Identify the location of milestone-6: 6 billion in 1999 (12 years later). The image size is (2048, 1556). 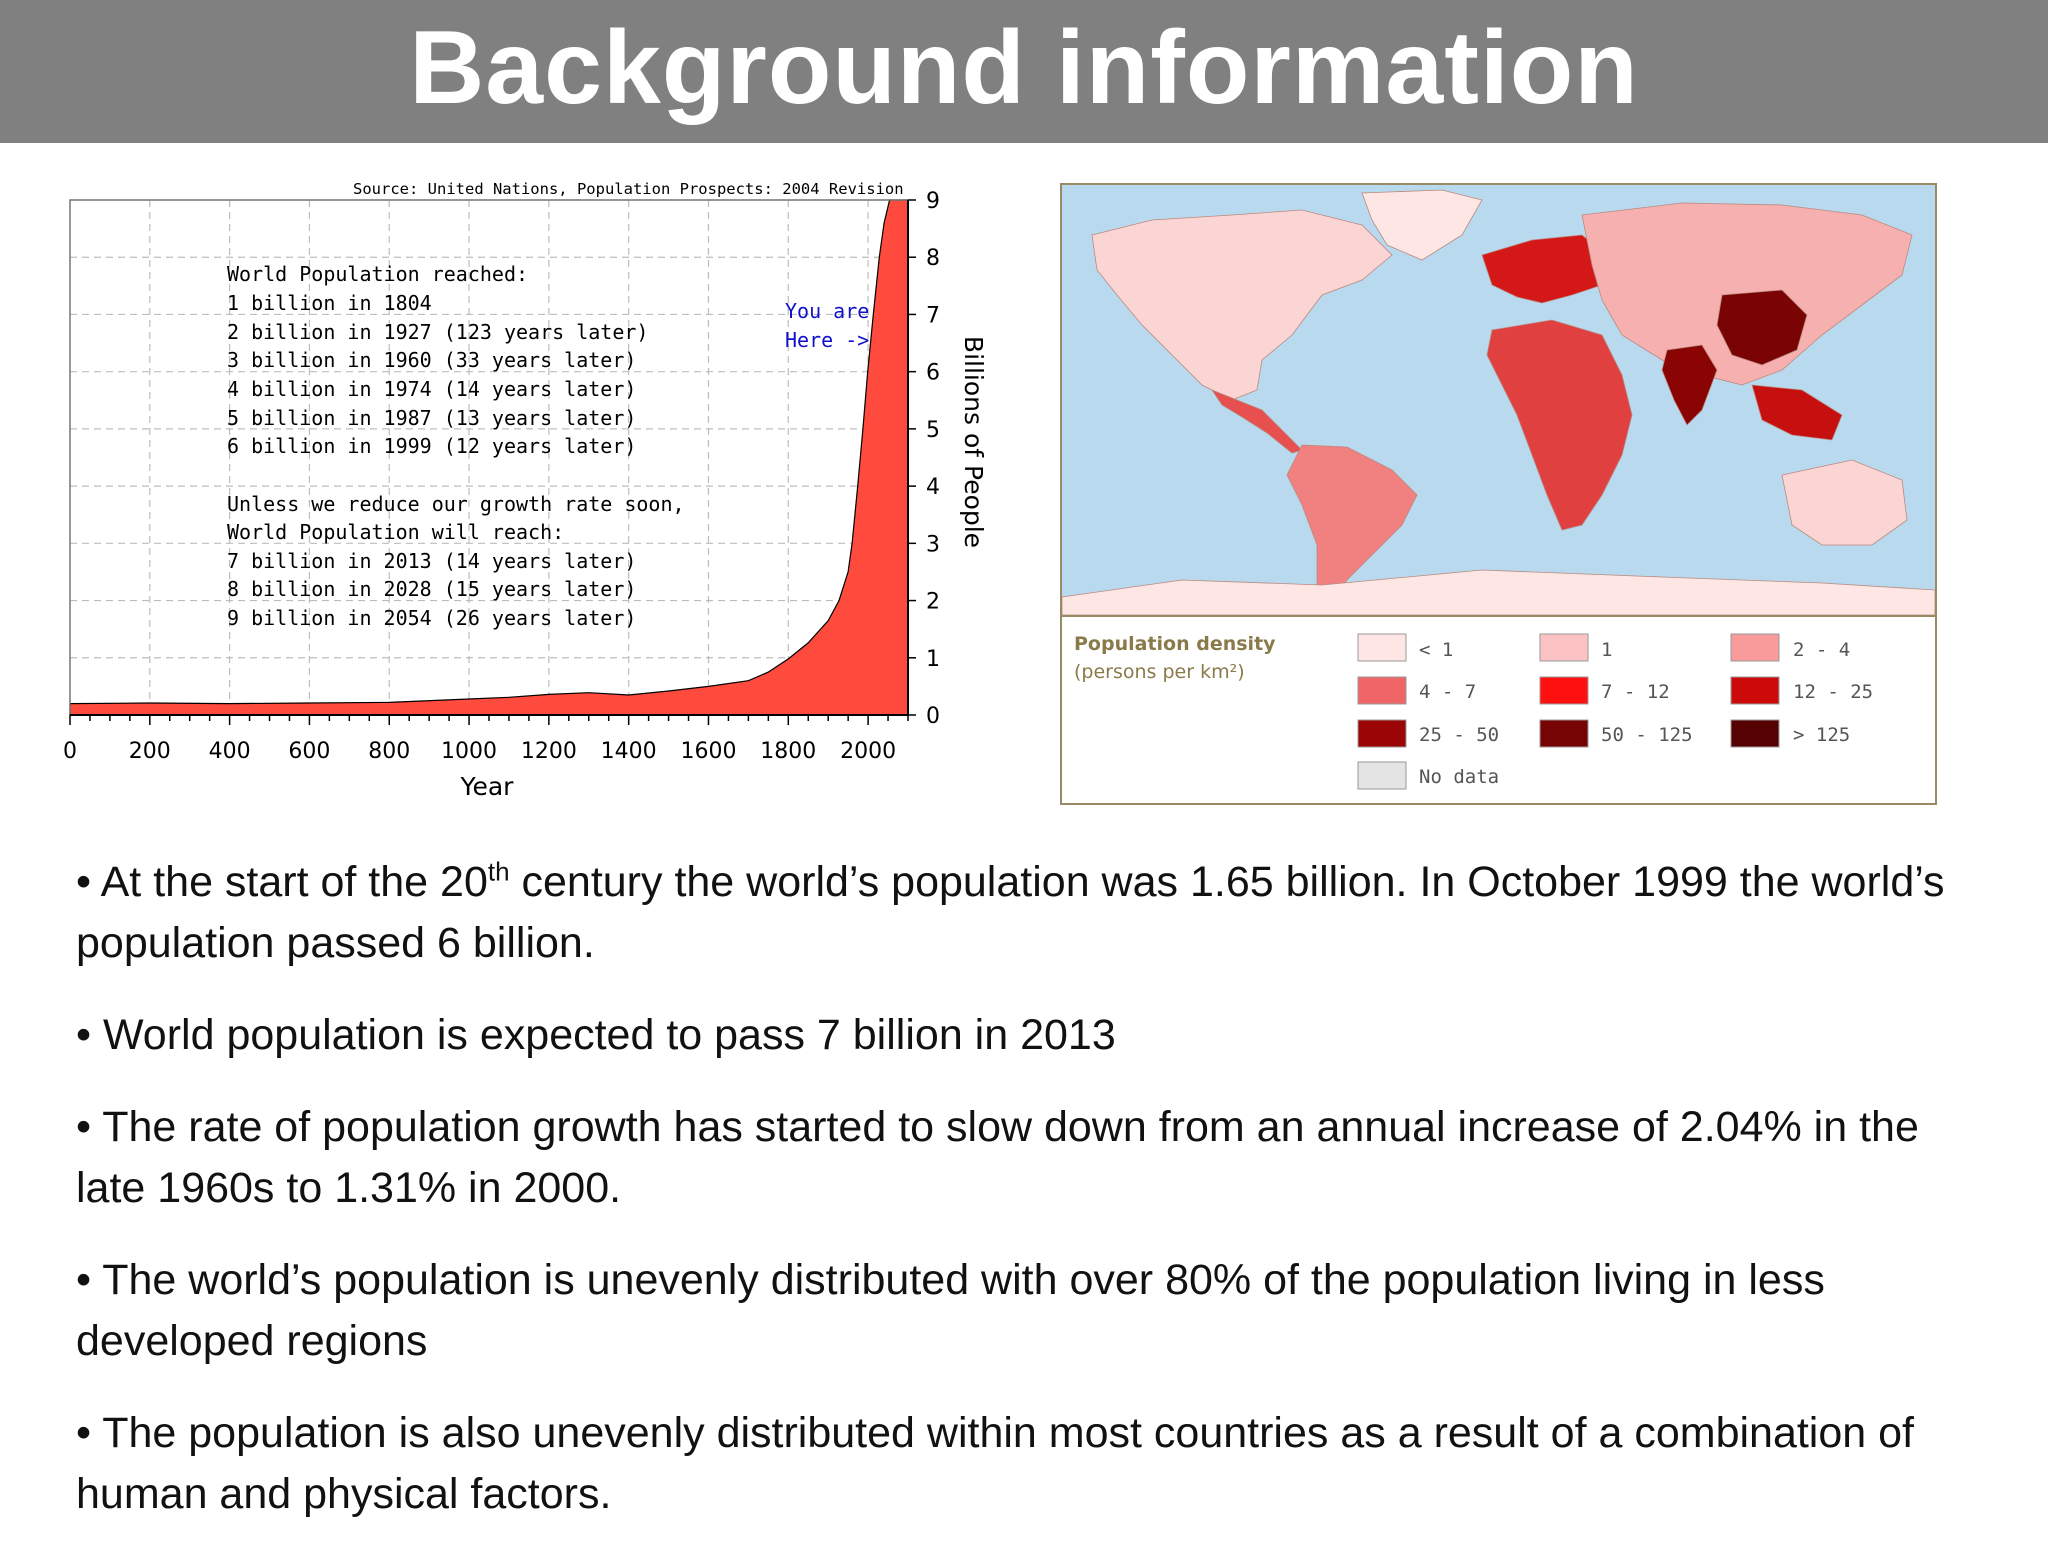
(431, 446).